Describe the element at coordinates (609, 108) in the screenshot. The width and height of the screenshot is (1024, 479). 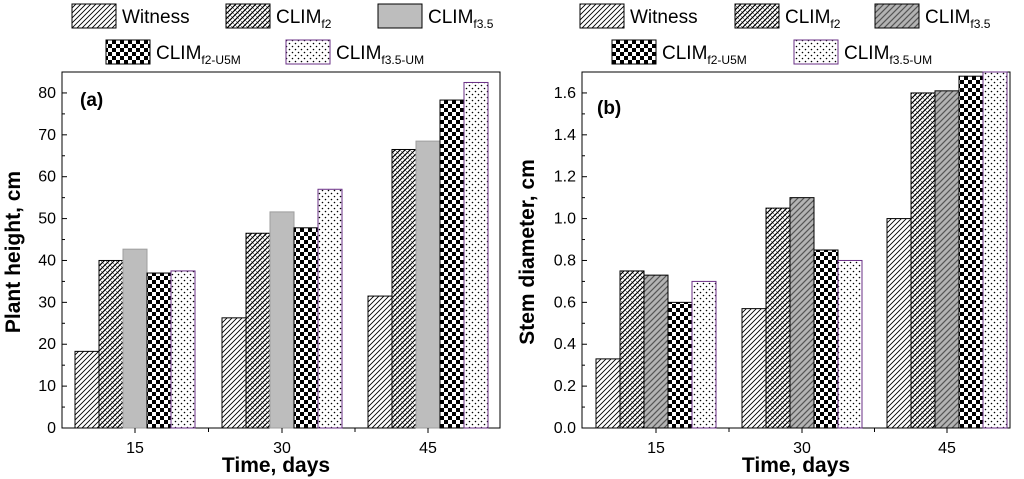
I see `panel-label-b: (b)` at that location.